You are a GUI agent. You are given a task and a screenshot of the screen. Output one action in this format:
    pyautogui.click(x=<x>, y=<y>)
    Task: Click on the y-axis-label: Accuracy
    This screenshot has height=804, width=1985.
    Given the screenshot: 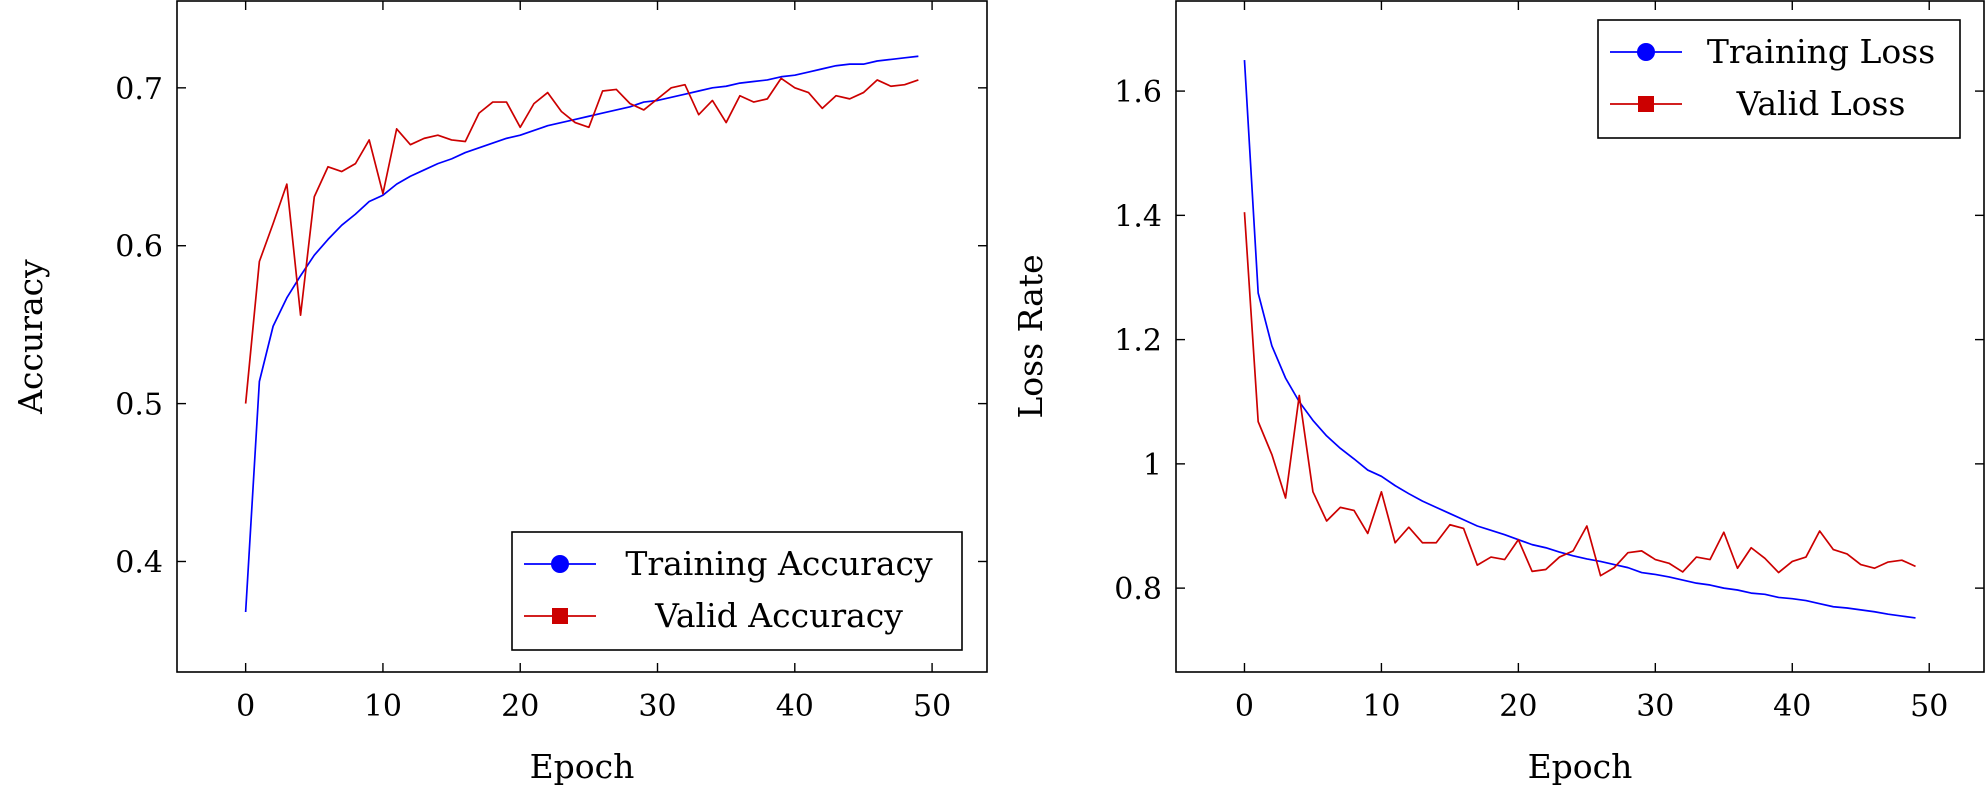 What is the action you would take?
    pyautogui.click(x=30, y=337)
    